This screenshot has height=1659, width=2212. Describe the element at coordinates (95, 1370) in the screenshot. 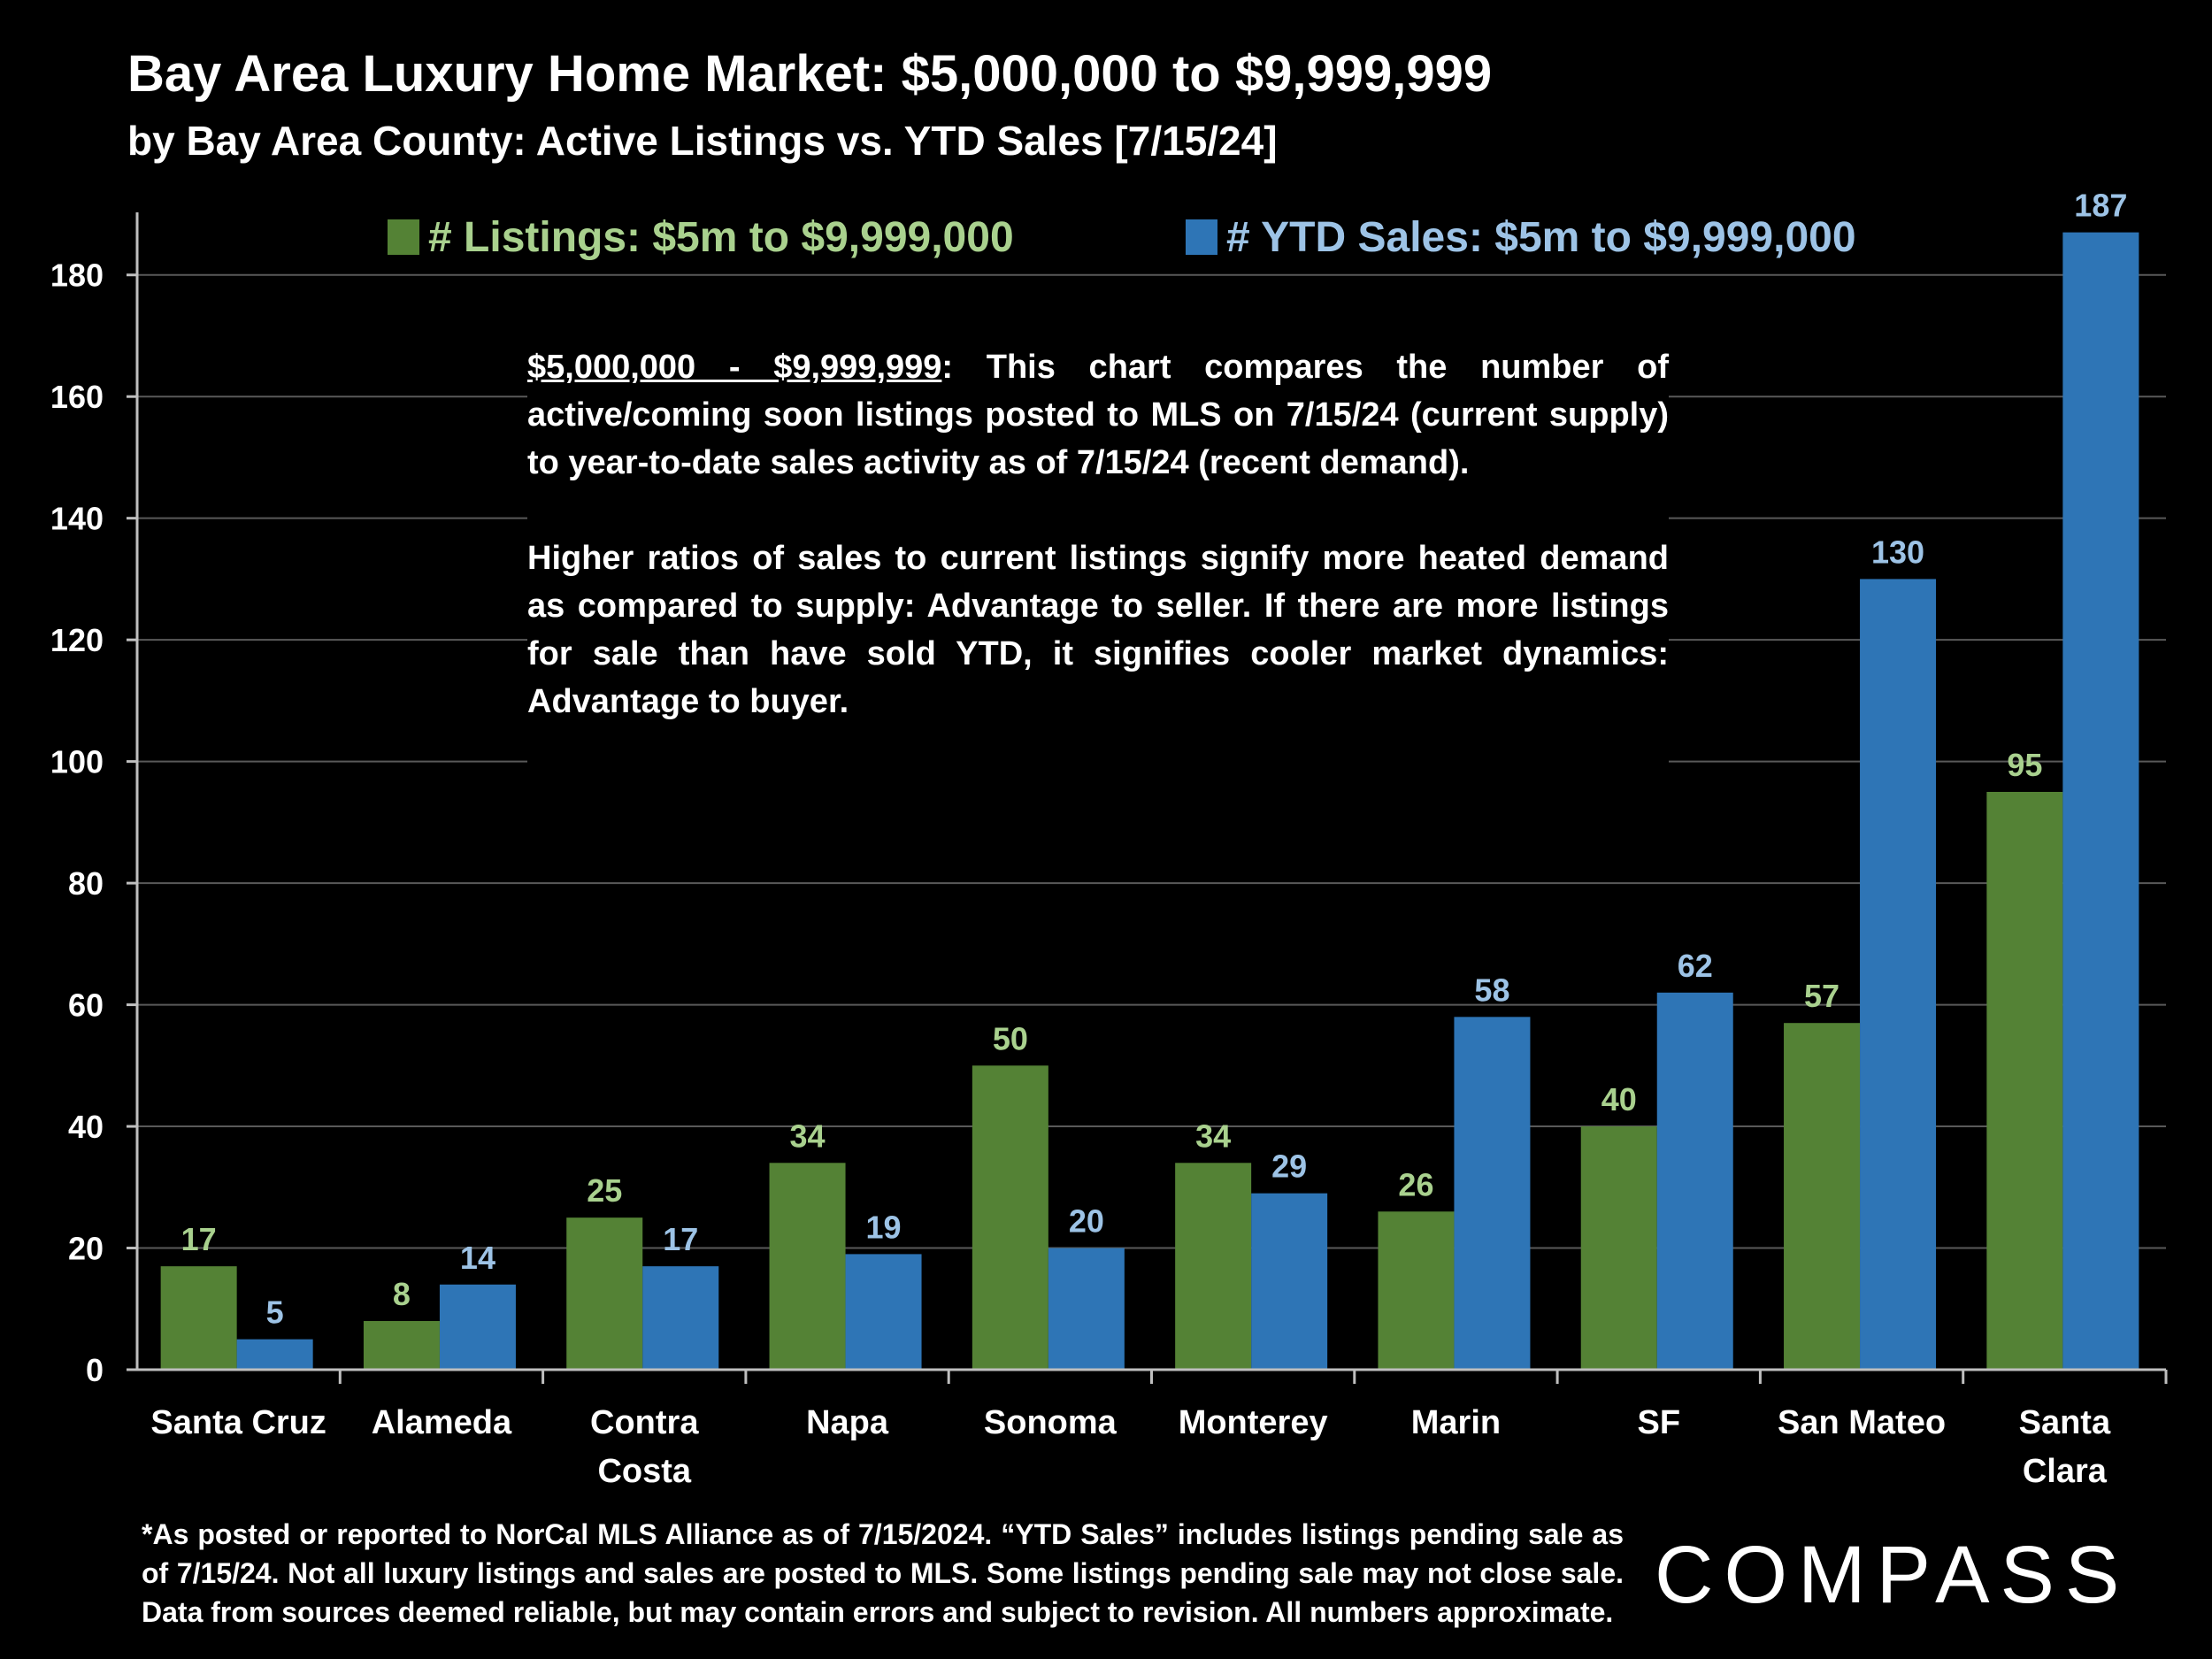

I see `y-tick-label: 0` at that location.